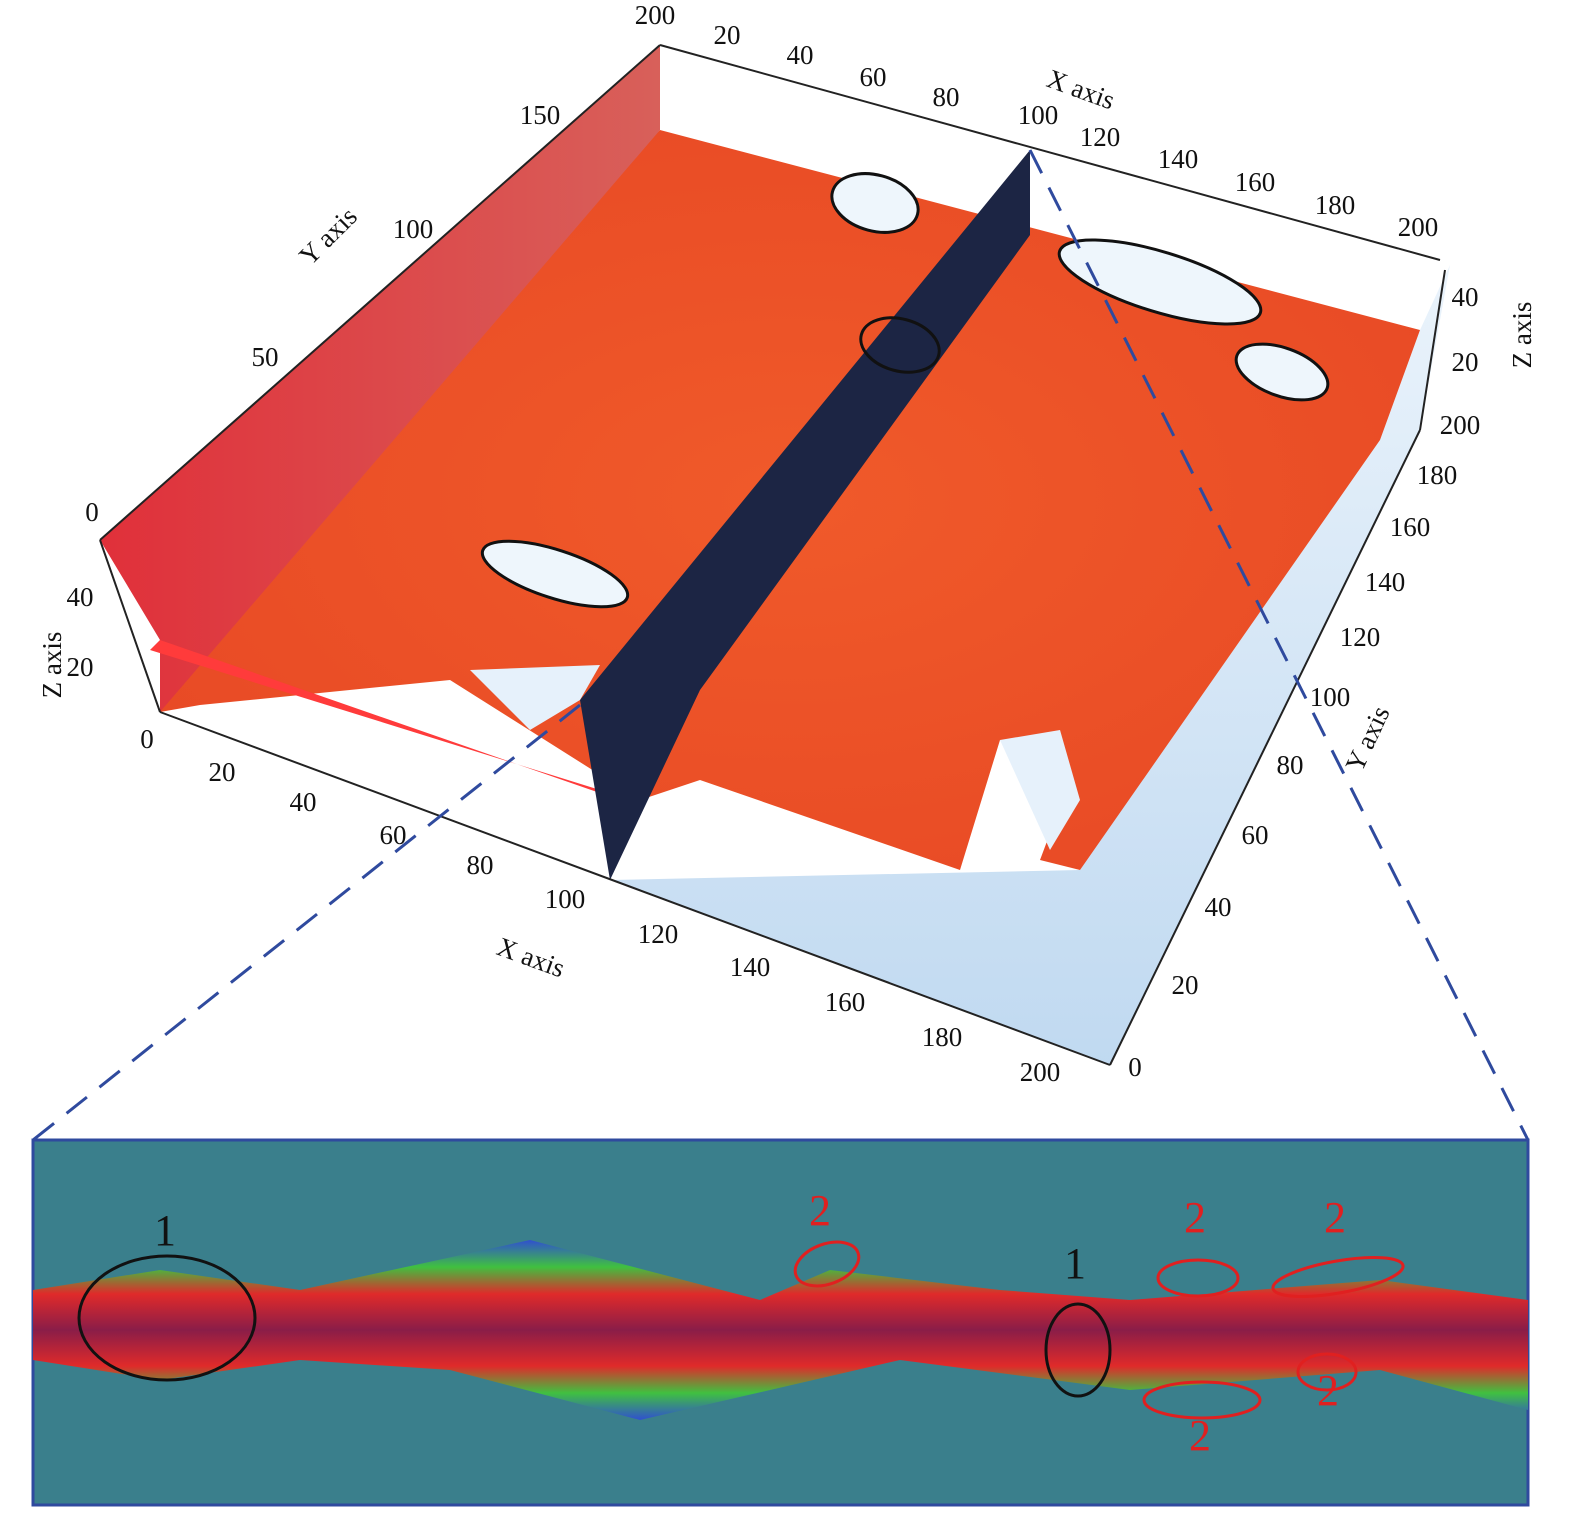 This screenshot has height=1515, width=1575. I want to click on axis-title: X axis, so click(531, 957).